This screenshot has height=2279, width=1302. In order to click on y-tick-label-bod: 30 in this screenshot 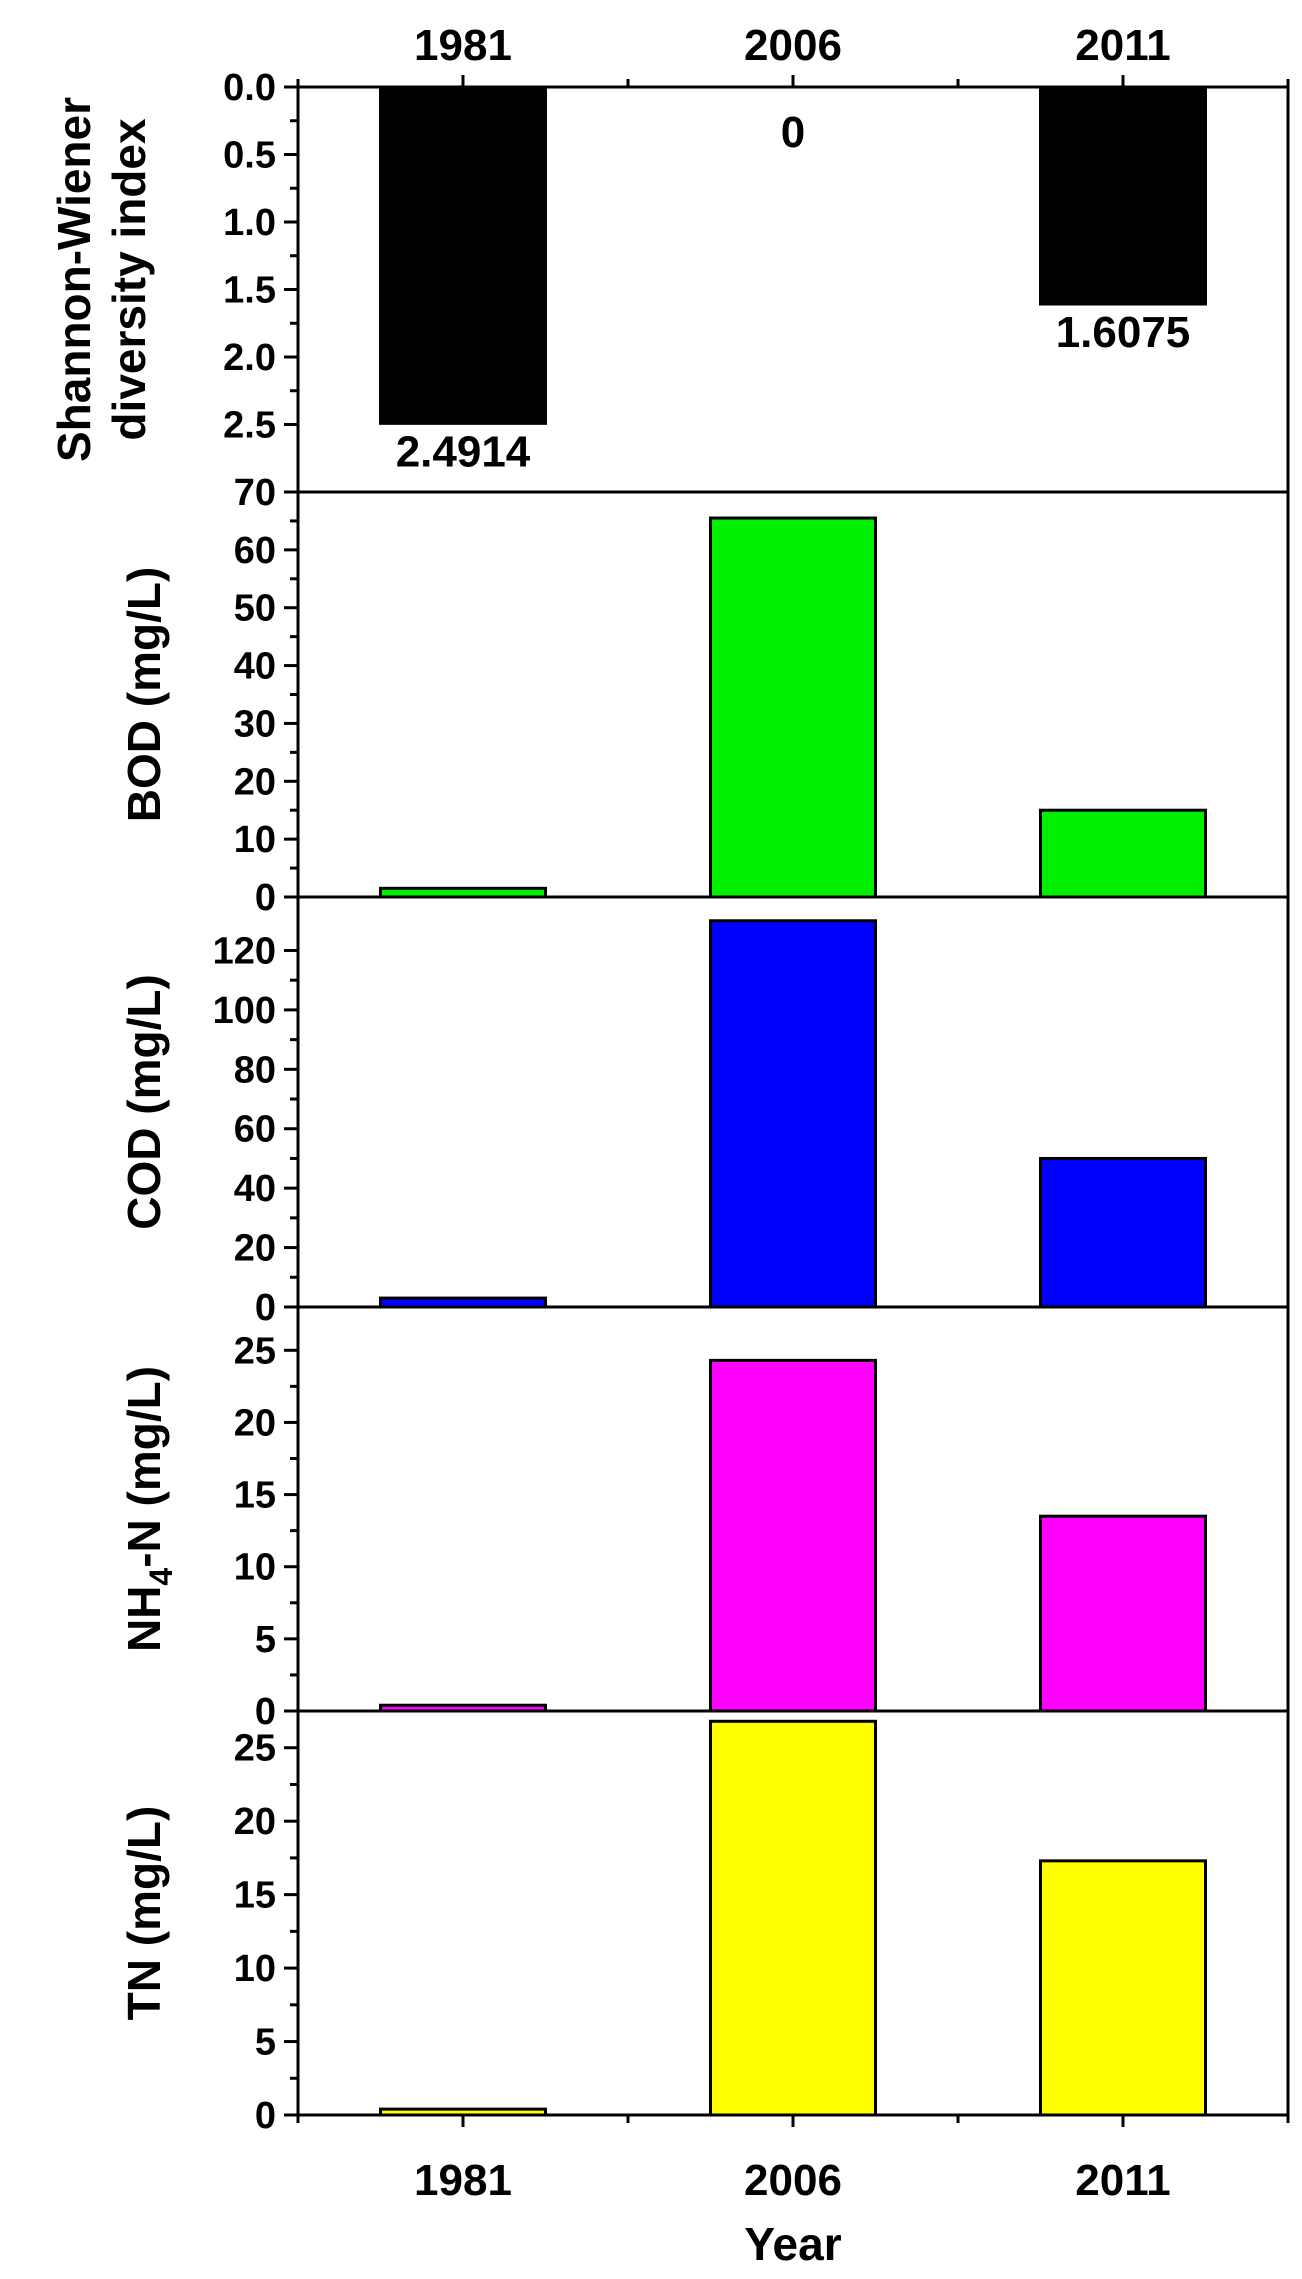, I will do `click(255, 724)`.